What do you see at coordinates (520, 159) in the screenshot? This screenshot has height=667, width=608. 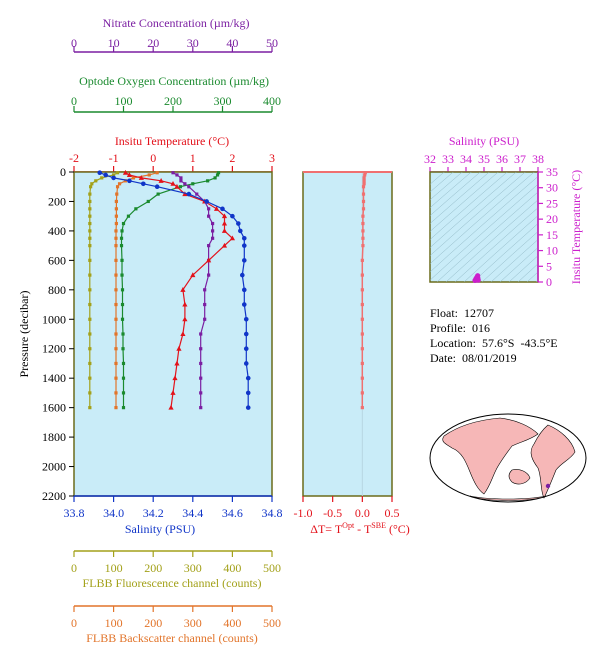 I see `ts-salinity-tick-label: 37` at bounding box center [520, 159].